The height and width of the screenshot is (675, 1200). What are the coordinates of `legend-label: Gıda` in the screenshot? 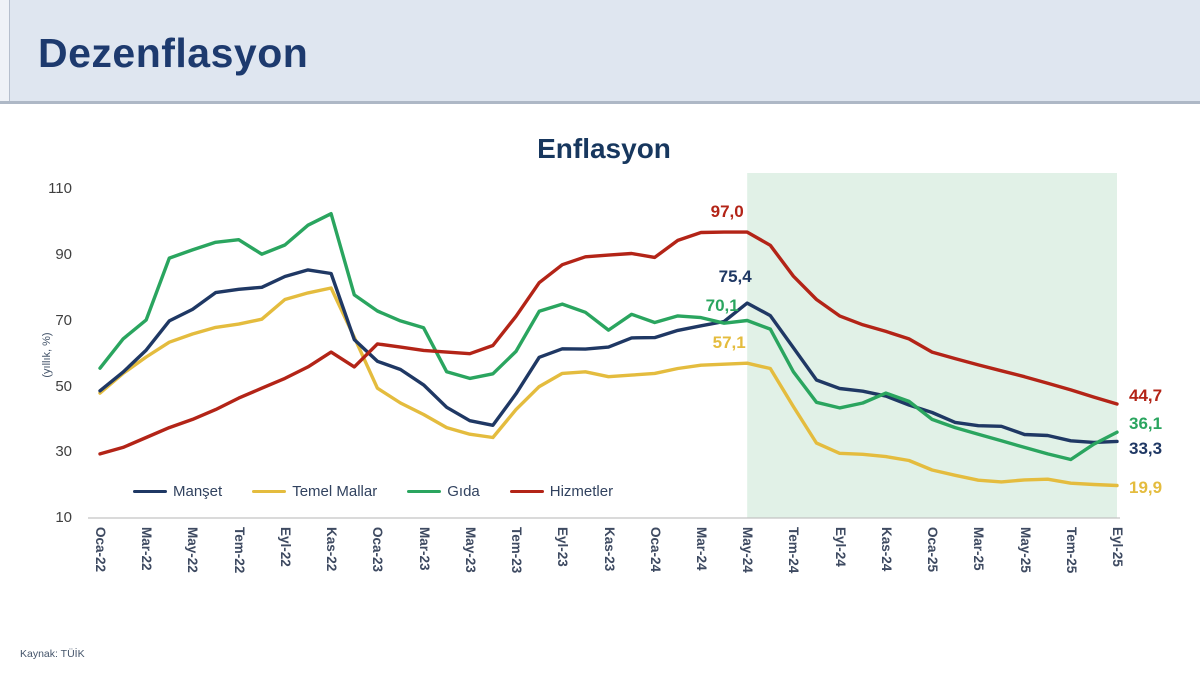 It's located at (463, 491).